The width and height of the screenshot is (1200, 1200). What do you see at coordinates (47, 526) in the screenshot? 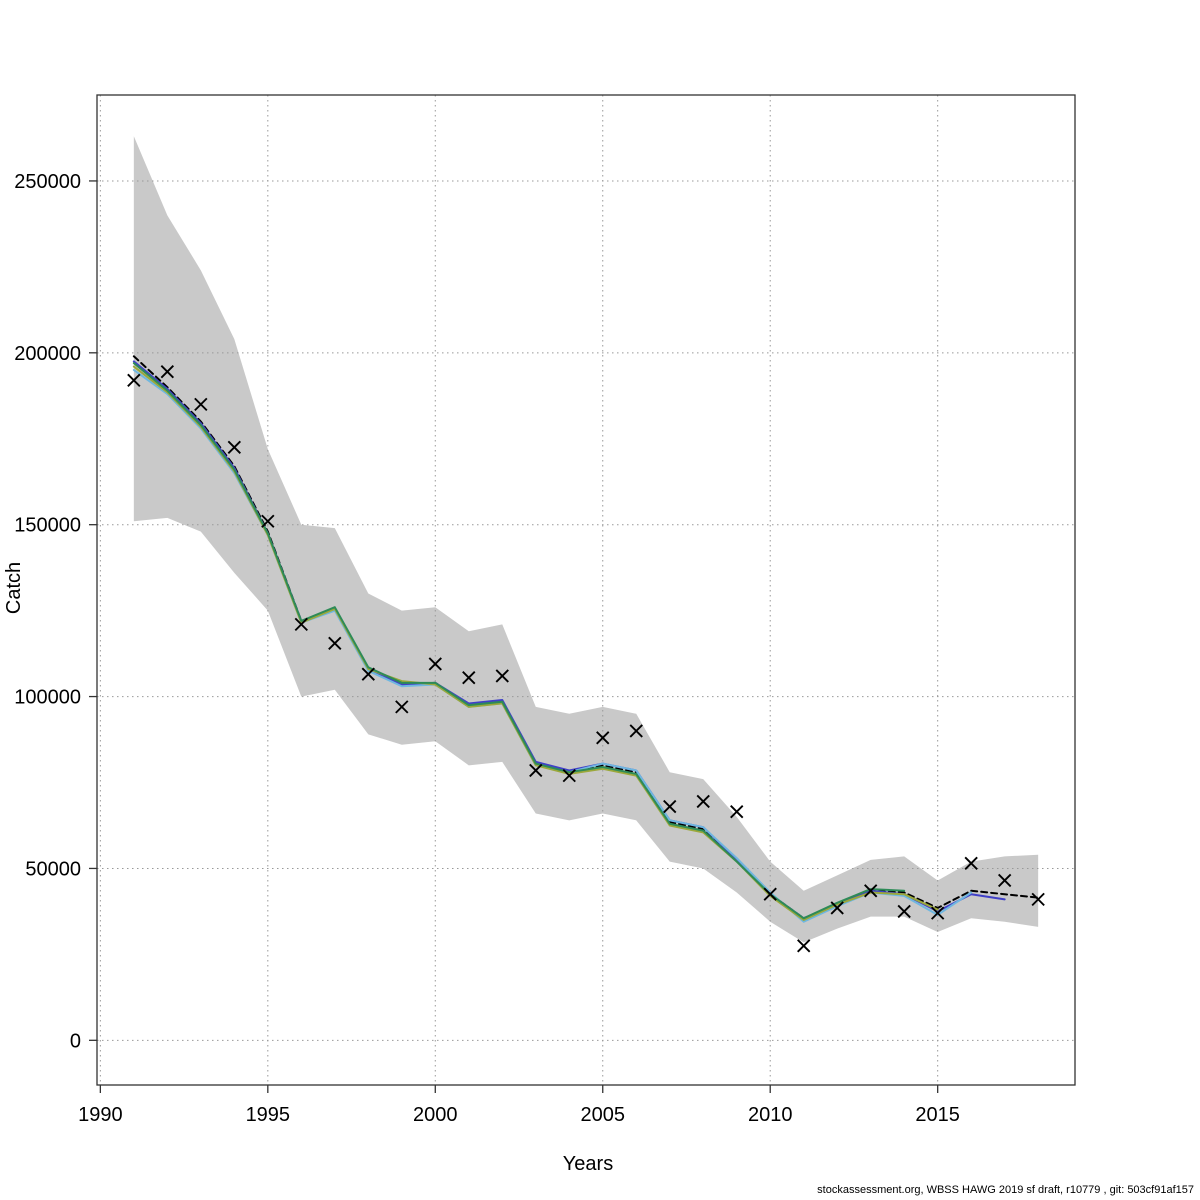
I see `y-tick-label: 150000` at bounding box center [47, 526].